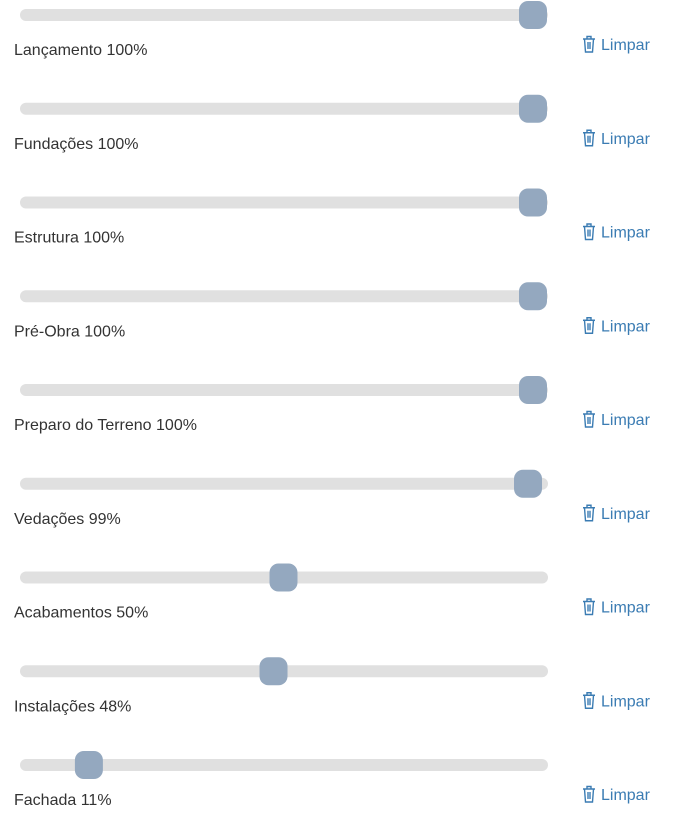  Describe the element at coordinates (80, 50) in the screenshot. I see `slider-label: Lançamento 100%` at that location.